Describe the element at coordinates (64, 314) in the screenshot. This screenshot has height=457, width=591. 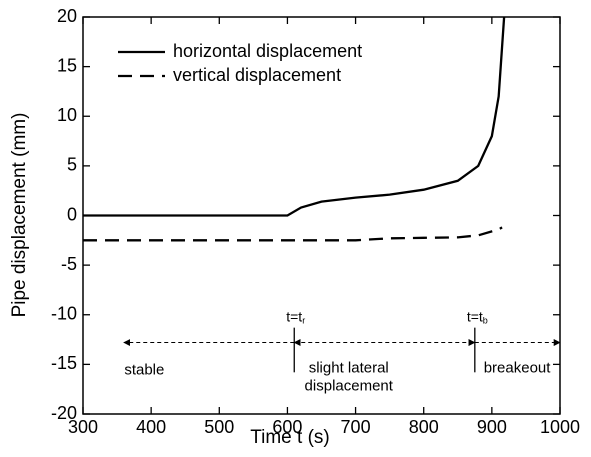
I see `y-tick-label: -10` at that location.